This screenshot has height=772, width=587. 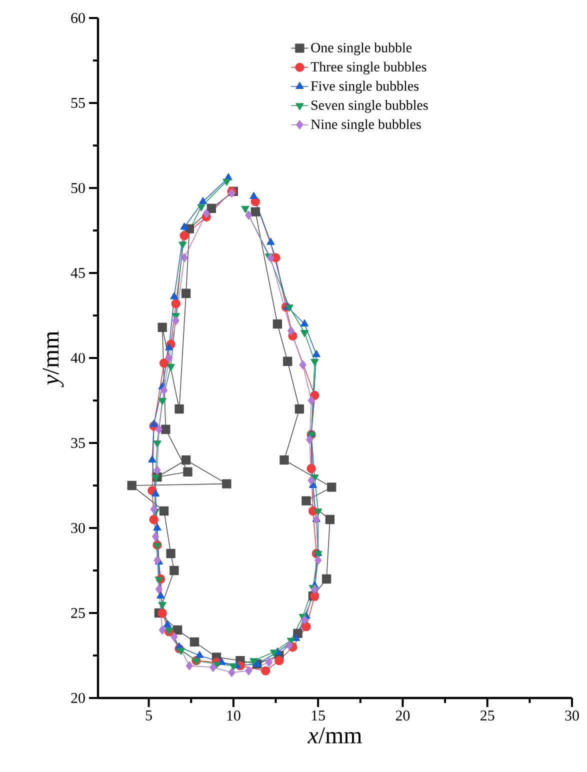 I want to click on y-tick-label: 25, so click(x=78, y=613).